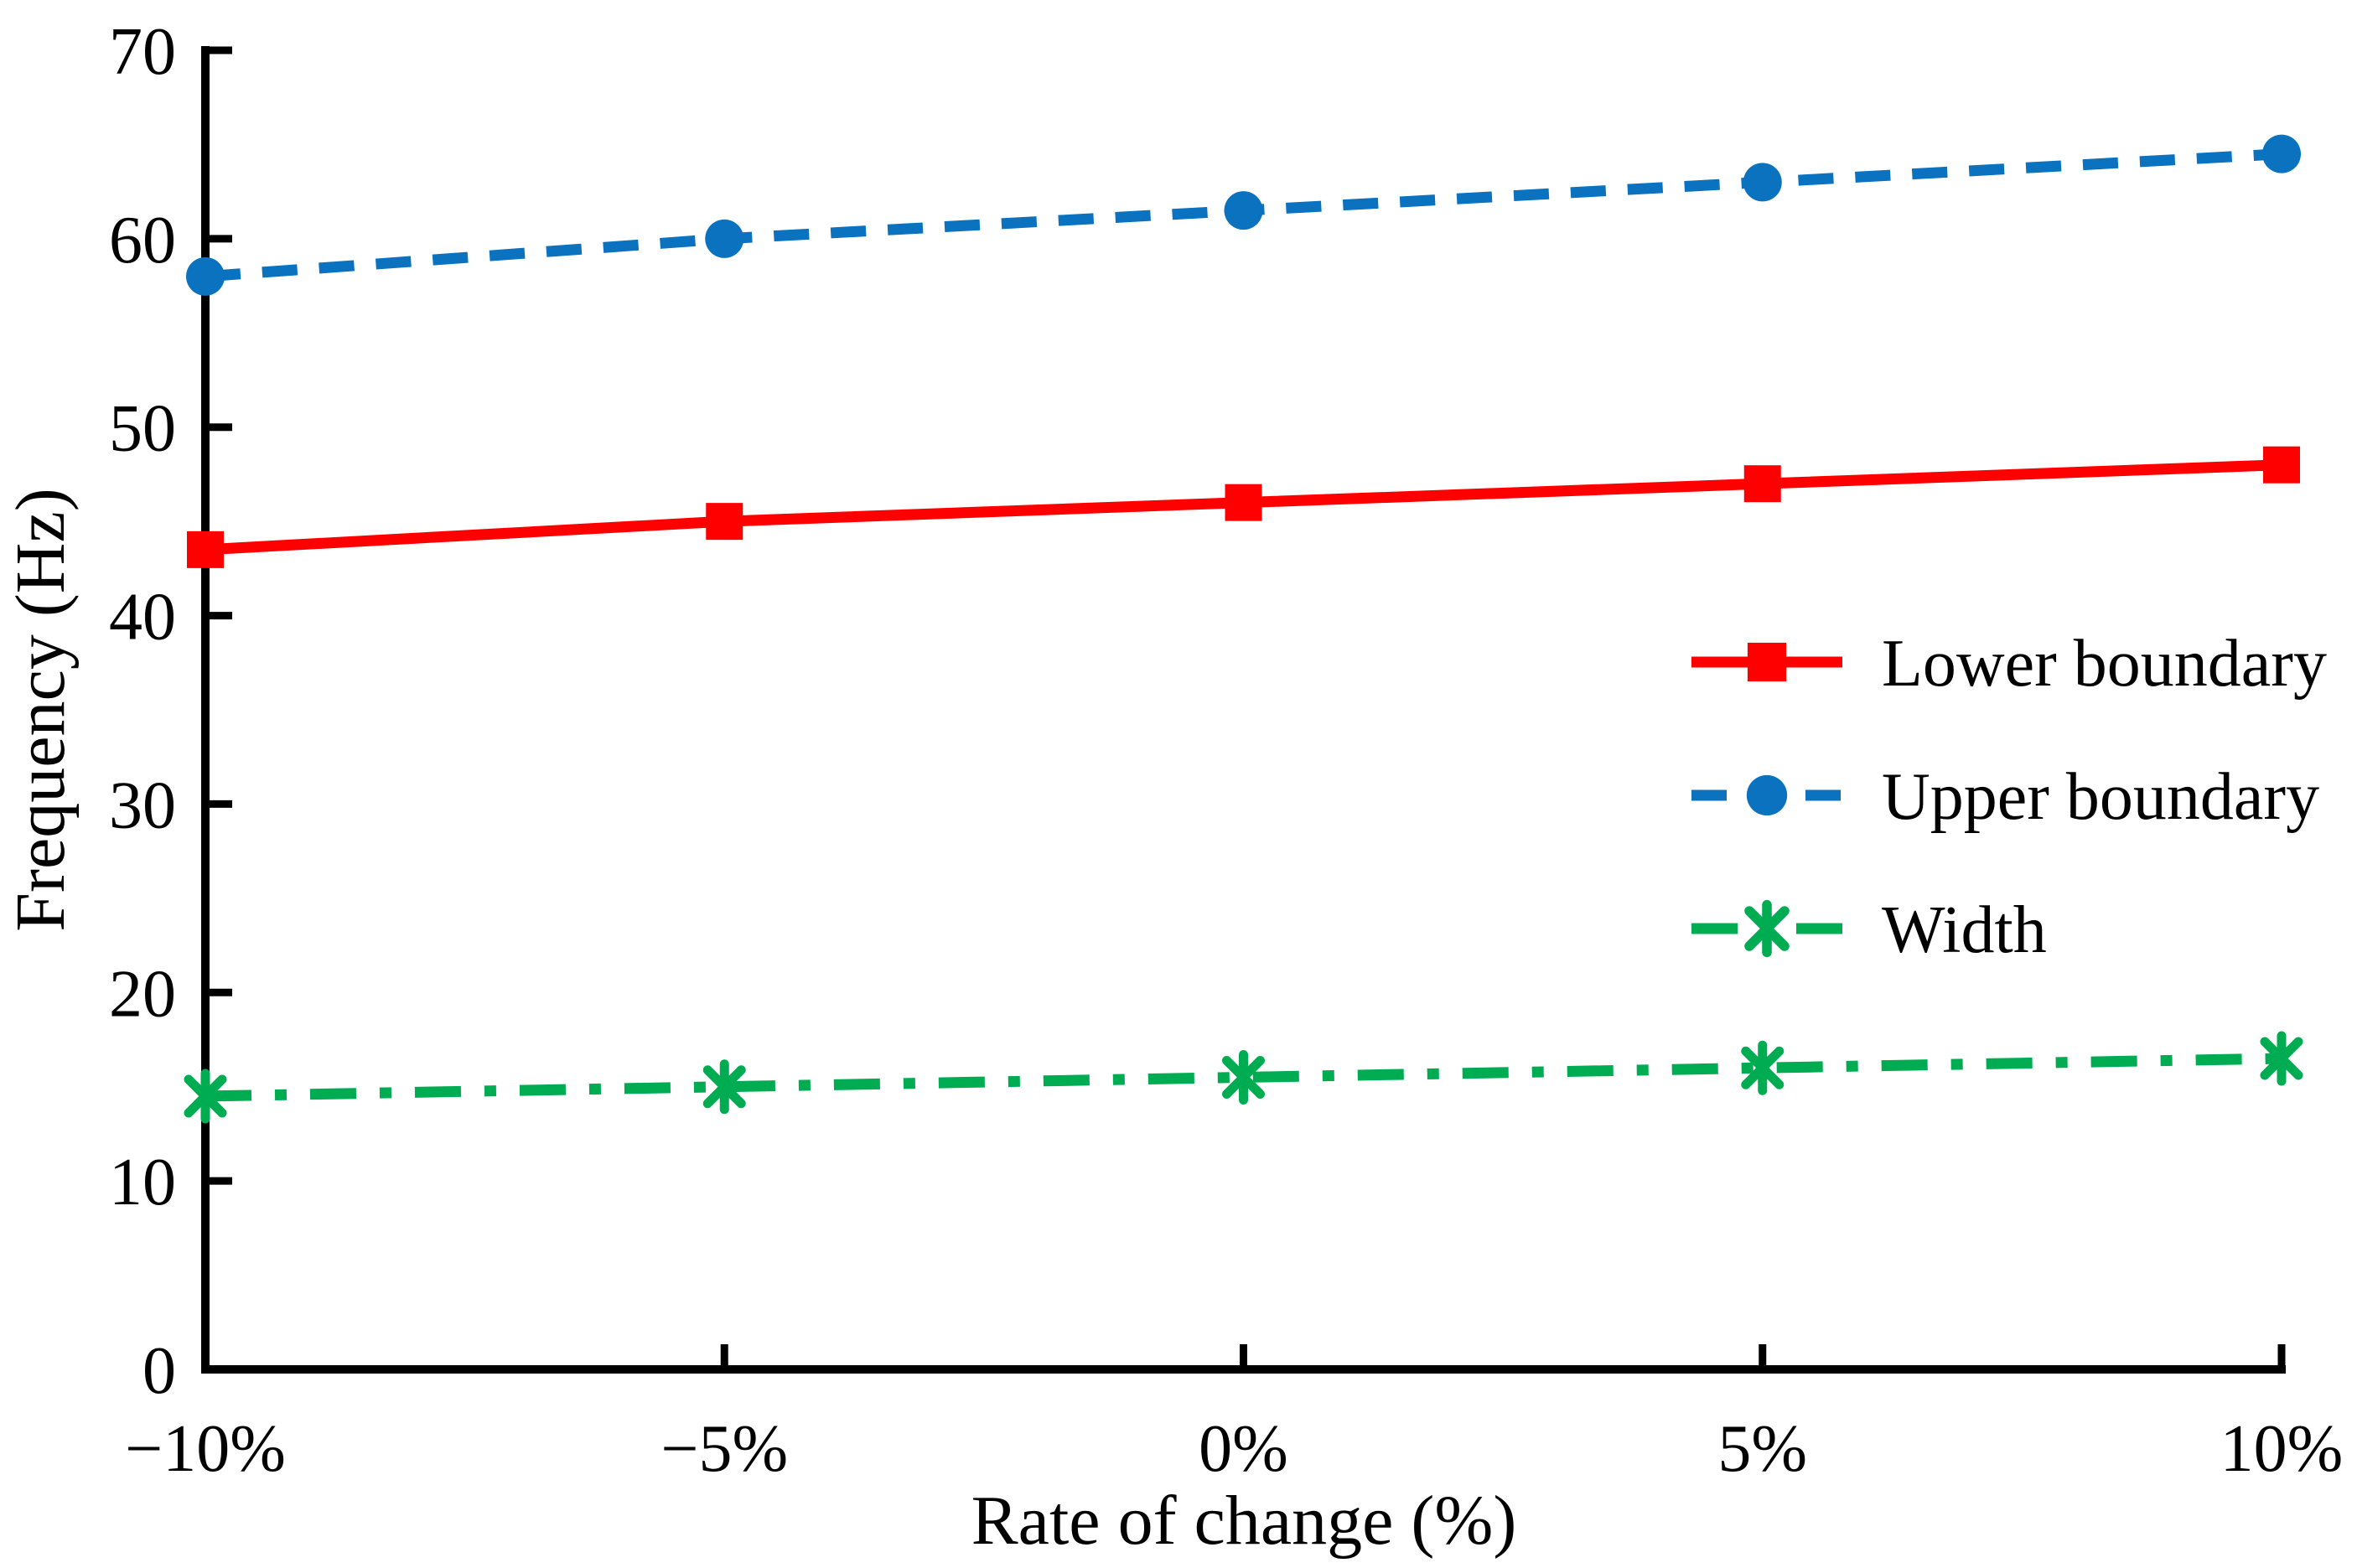 This screenshot has width=2357, height=1568. I want to click on legend-item-lower-boundary: Lower boundary, so click(2009, 664).